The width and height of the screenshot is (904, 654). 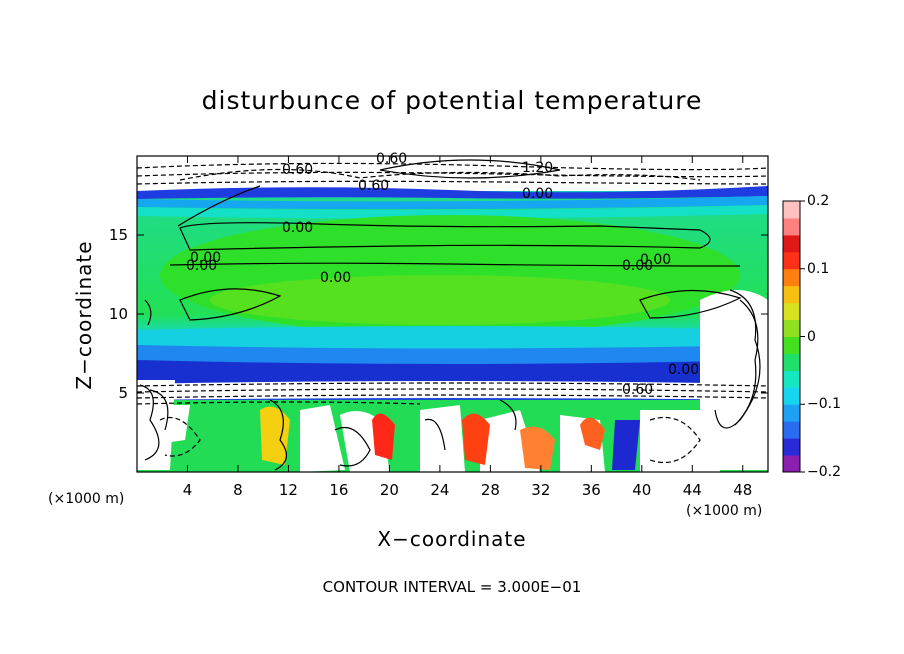 I want to click on x-tick-label: 4, so click(x=187, y=490).